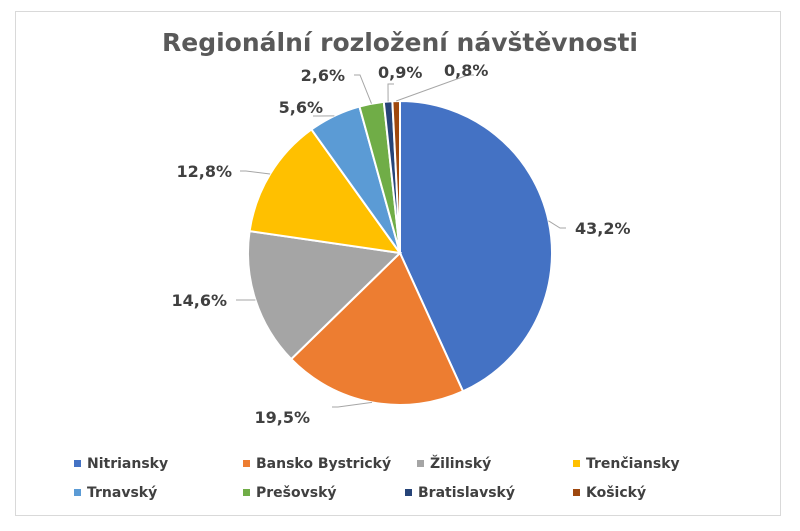  Describe the element at coordinates (466, 70) in the screenshot. I see `data-label-8: 0,8%` at that location.